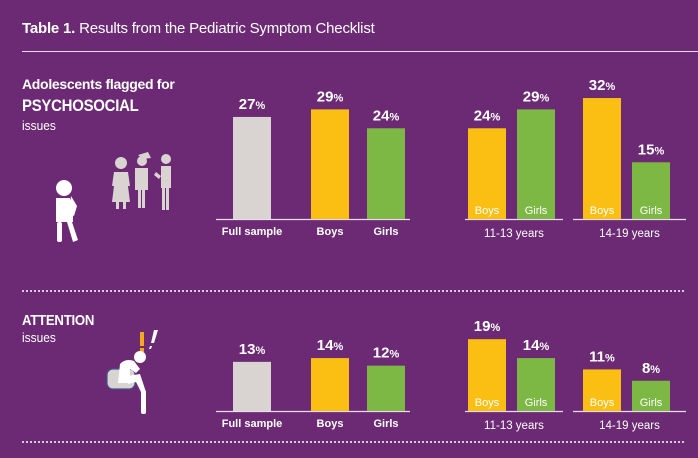 The width and height of the screenshot is (698, 458). I want to click on attention-heading: ATTENTION, so click(58, 320).